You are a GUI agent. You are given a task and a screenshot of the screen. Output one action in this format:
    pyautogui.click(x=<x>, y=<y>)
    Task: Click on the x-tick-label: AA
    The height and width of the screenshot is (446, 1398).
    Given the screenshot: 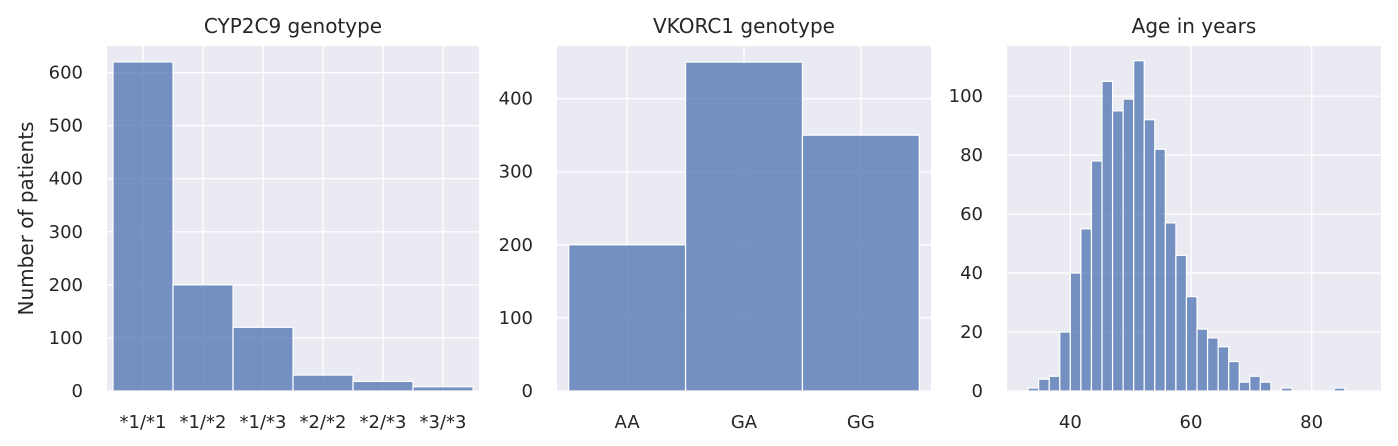 What is the action you would take?
    pyautogui.click(x=628, y=422)
    